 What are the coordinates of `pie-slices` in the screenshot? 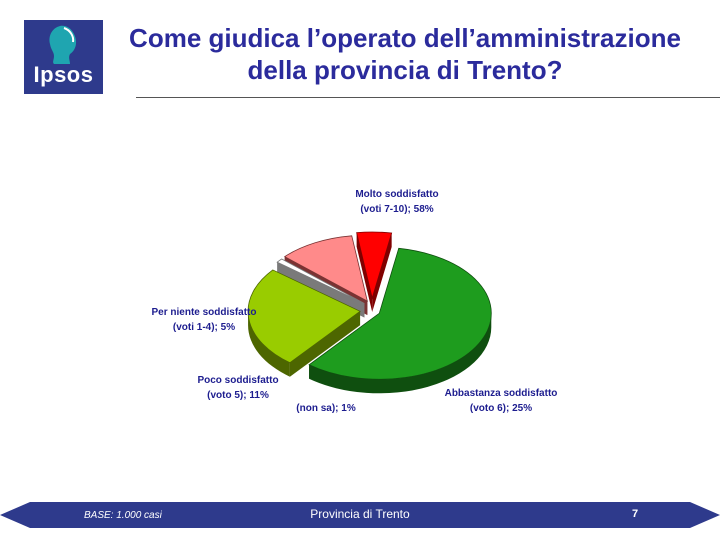 It's located at (369, 312).